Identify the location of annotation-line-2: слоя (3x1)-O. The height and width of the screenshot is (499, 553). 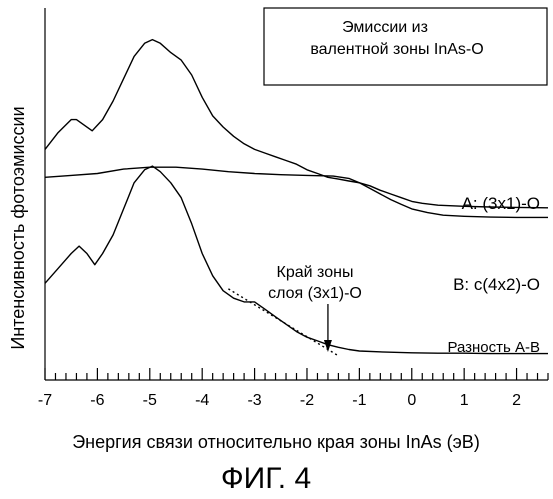
(315, 293).